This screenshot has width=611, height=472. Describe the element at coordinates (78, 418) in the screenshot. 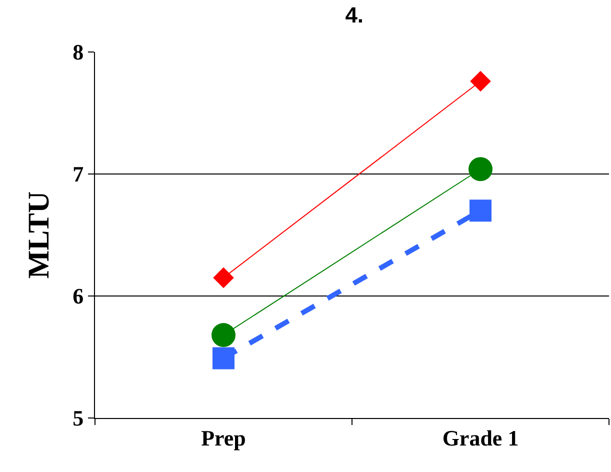

I see `y-tick-label: 5` at that location.